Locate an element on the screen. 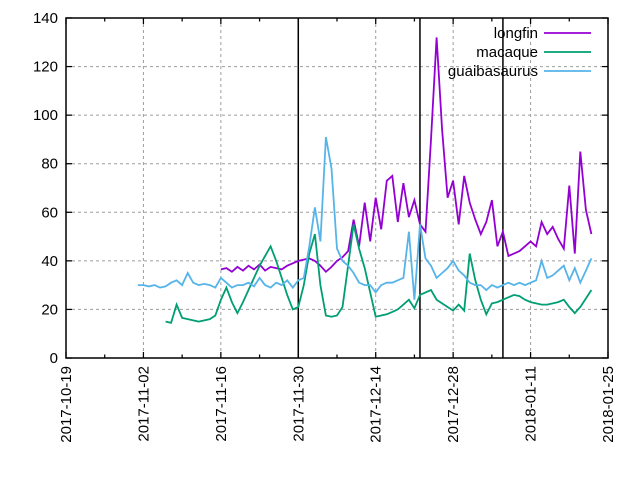 This screenshot has width=640, height=480. legend-label-guaibasaurus: guaibasaurus is located at coordinates (493, 71).